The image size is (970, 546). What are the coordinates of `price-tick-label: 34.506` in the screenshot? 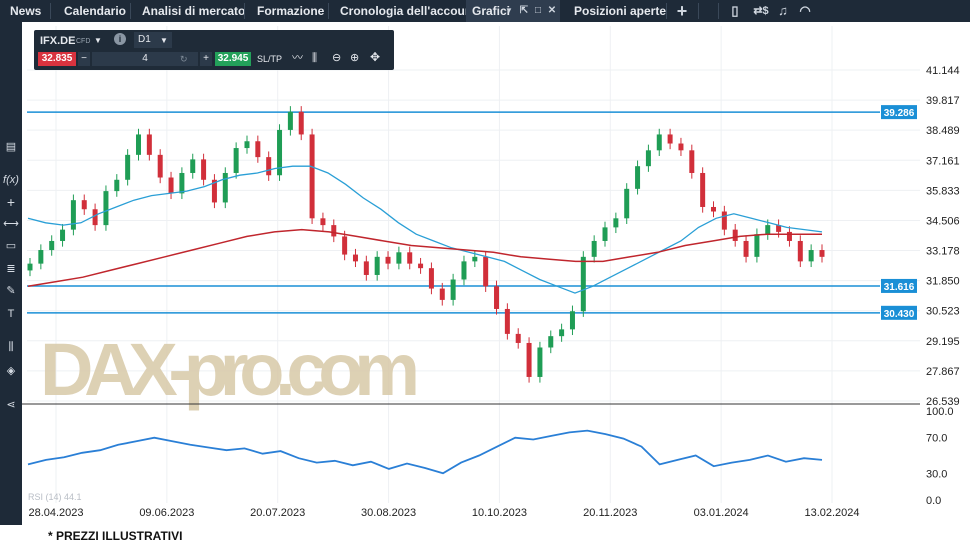 It's located at (943, 221).